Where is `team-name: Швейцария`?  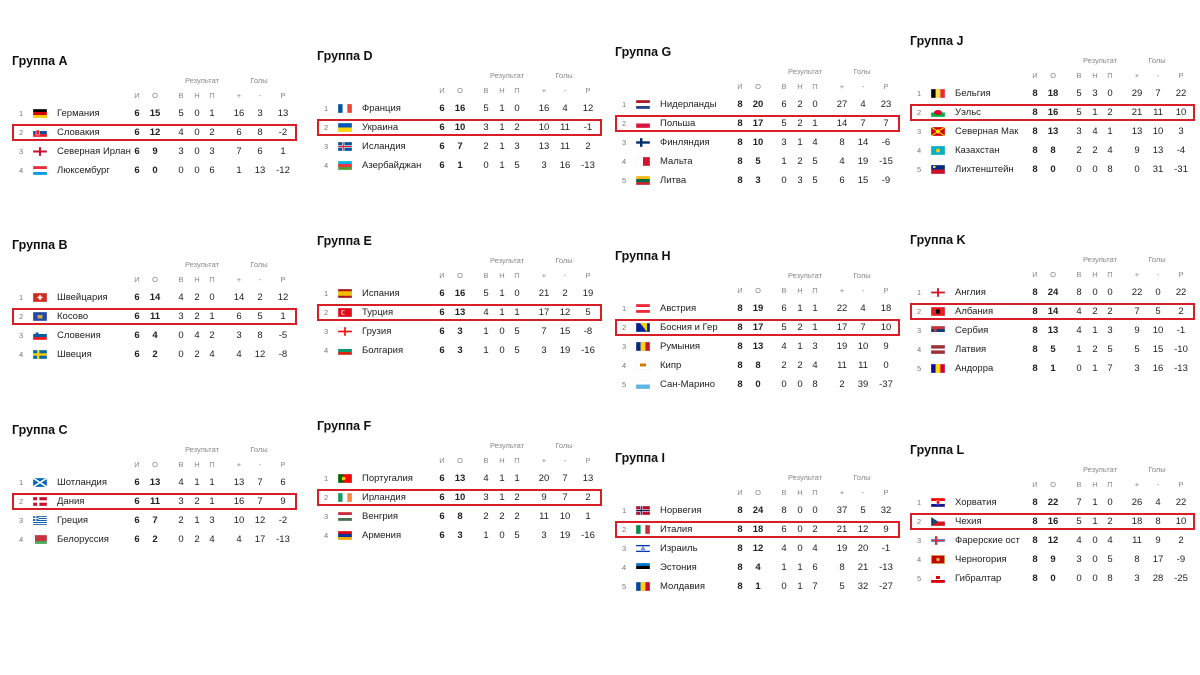 team-name: Швейцария is located at coordinates (82, 297).